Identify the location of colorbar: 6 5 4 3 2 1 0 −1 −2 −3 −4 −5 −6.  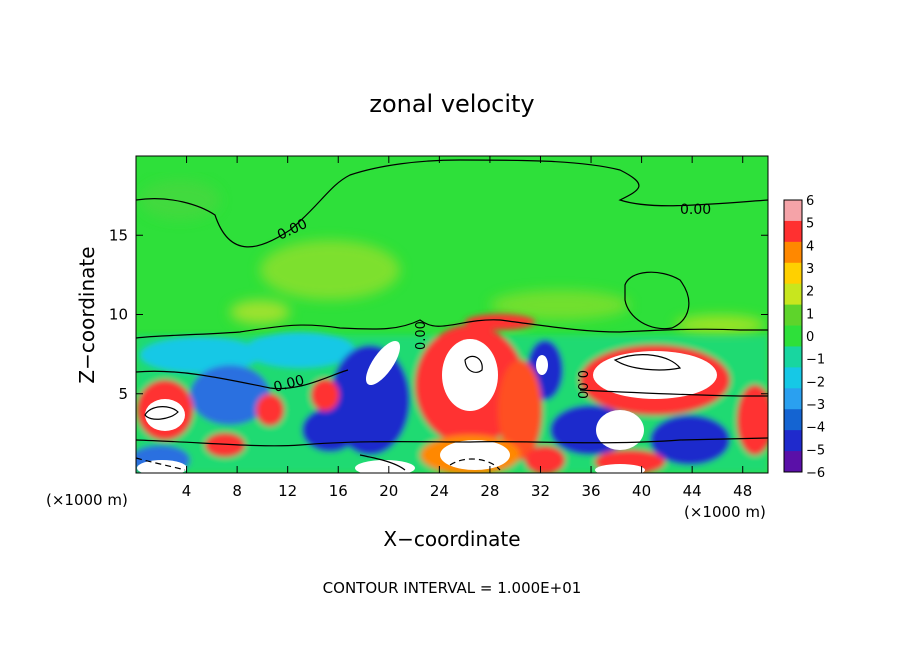
(804, 337).